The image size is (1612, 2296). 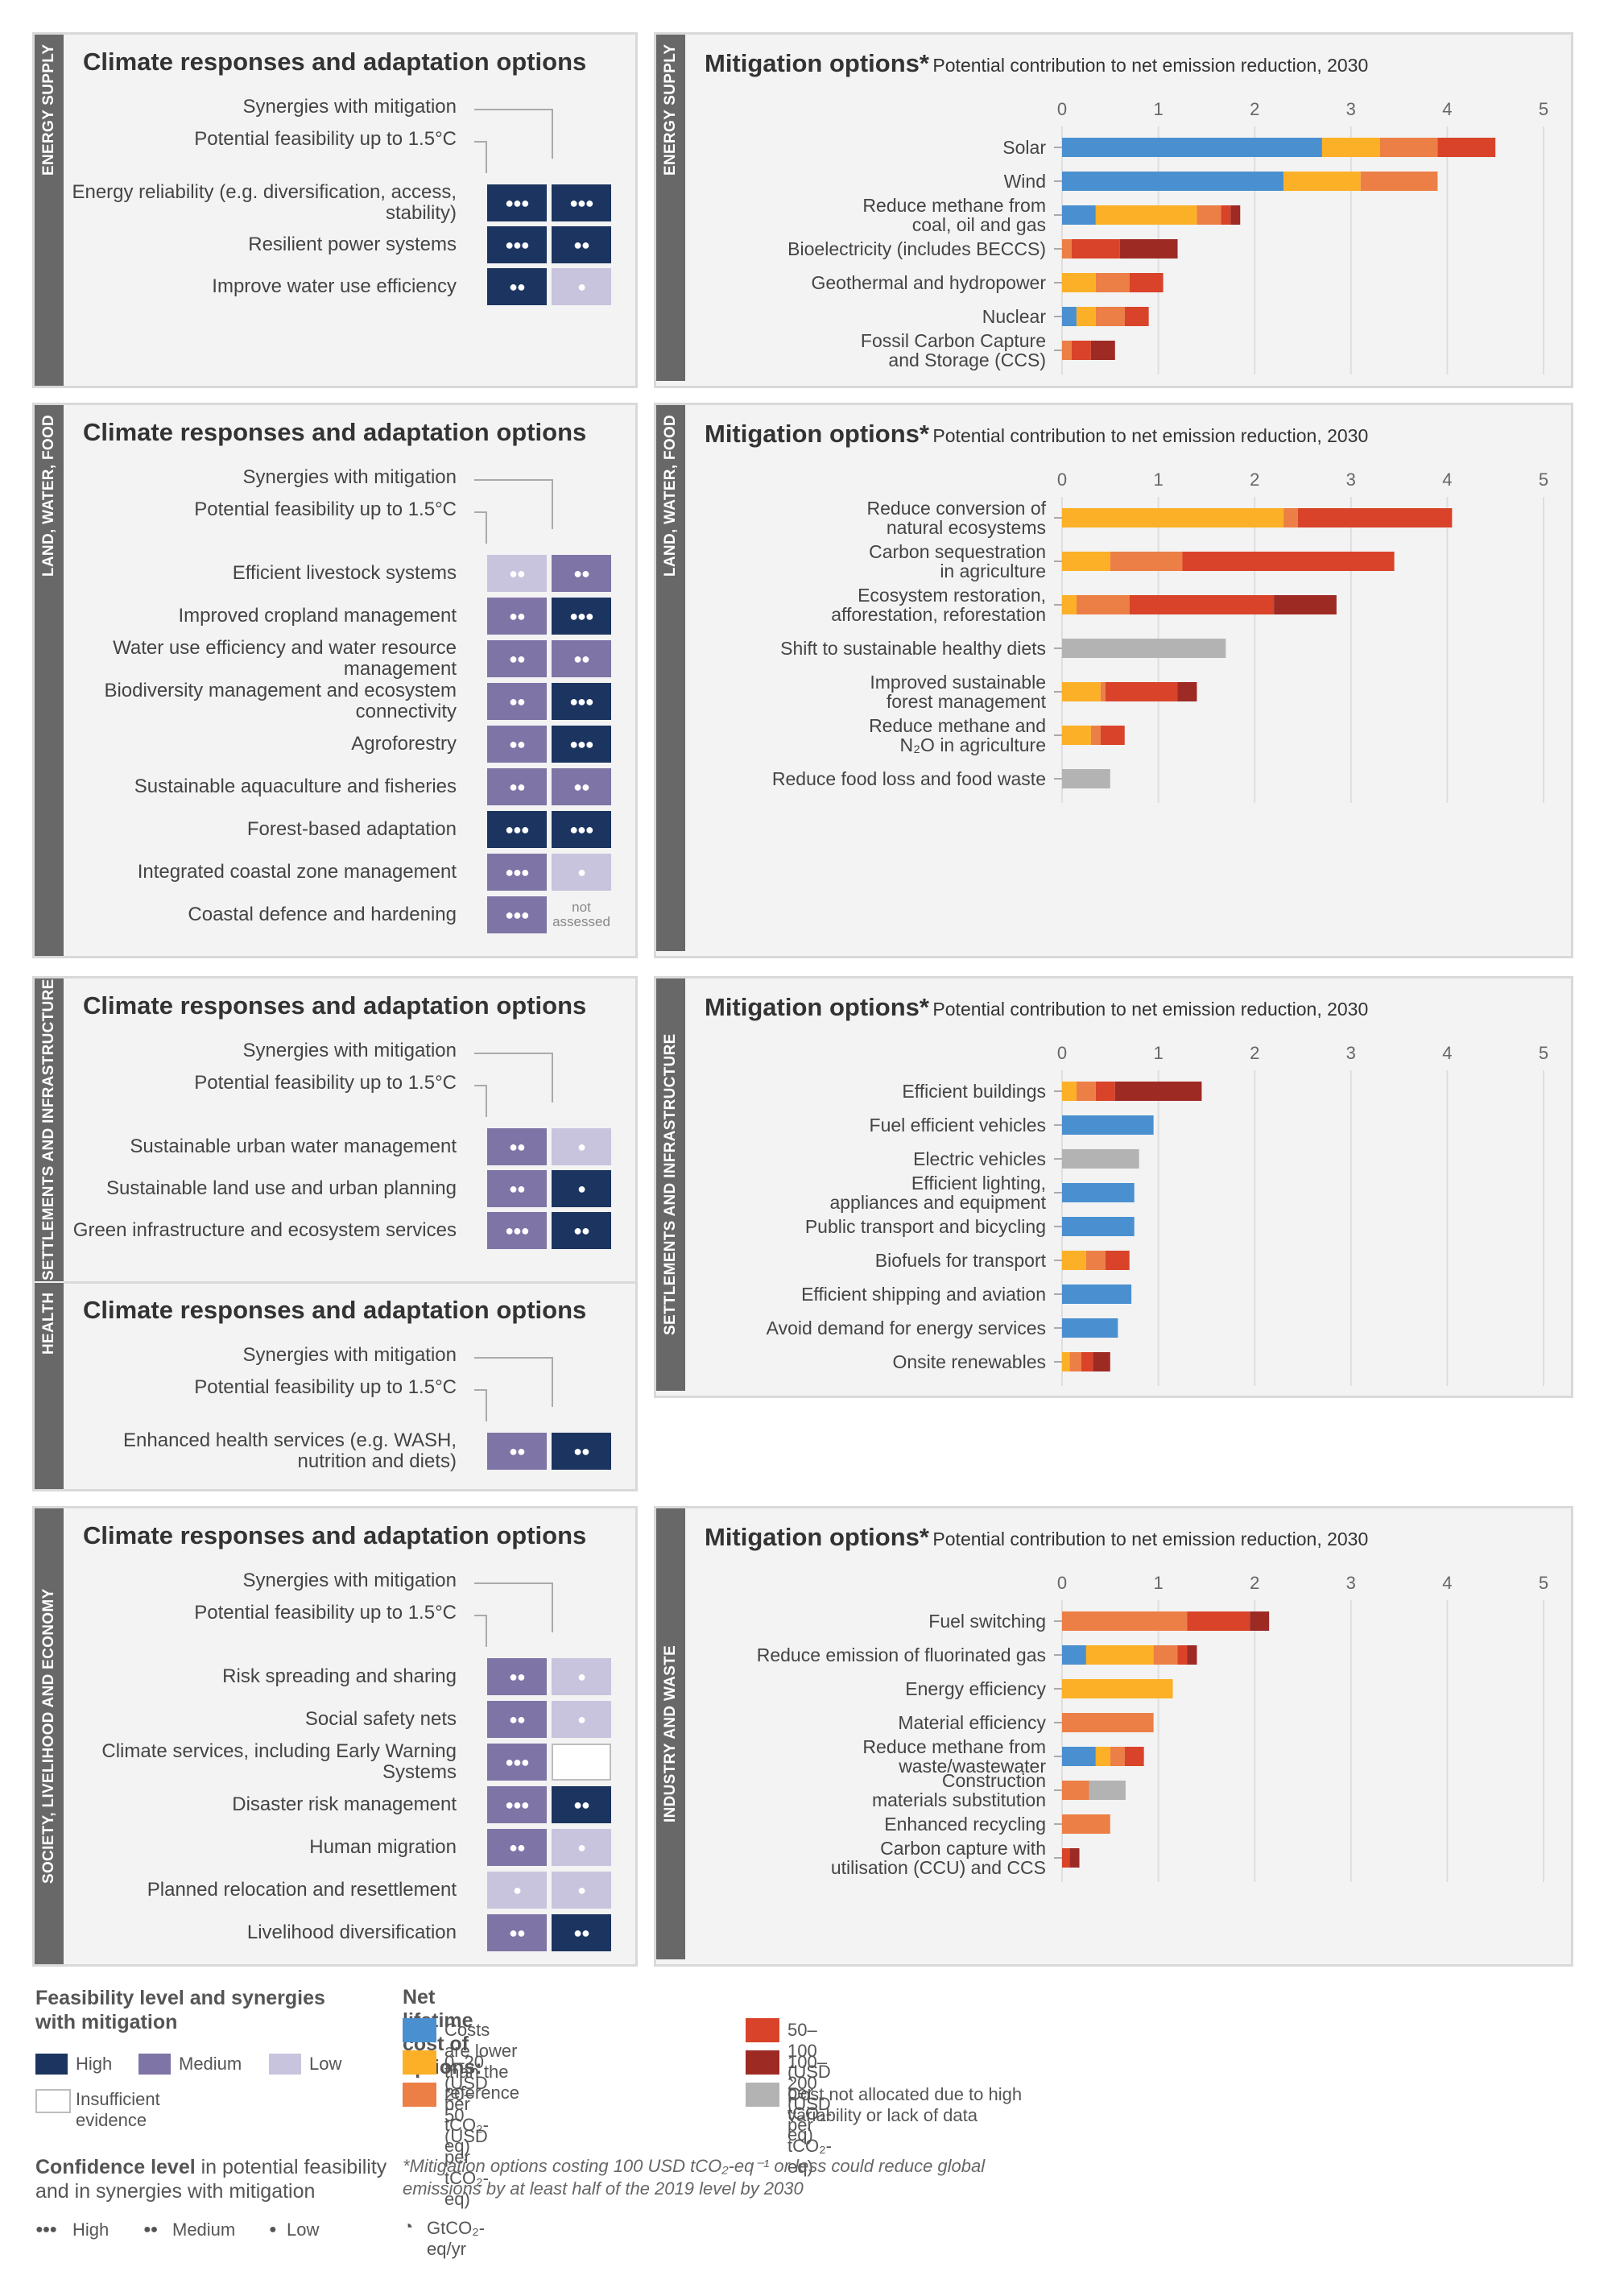 What do you see at coordinates (94, 2064) in the screenshot?
I see `legend-label-high: High` at bounding box center [94, 2064].